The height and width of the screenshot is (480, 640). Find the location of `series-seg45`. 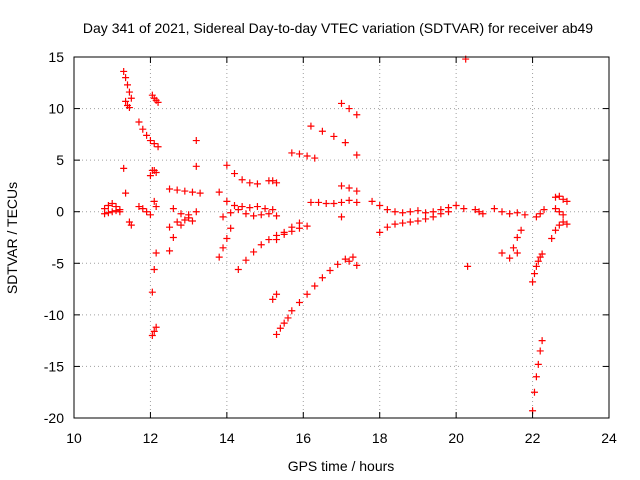

series-seg45 is located at coordinates (561, 198).